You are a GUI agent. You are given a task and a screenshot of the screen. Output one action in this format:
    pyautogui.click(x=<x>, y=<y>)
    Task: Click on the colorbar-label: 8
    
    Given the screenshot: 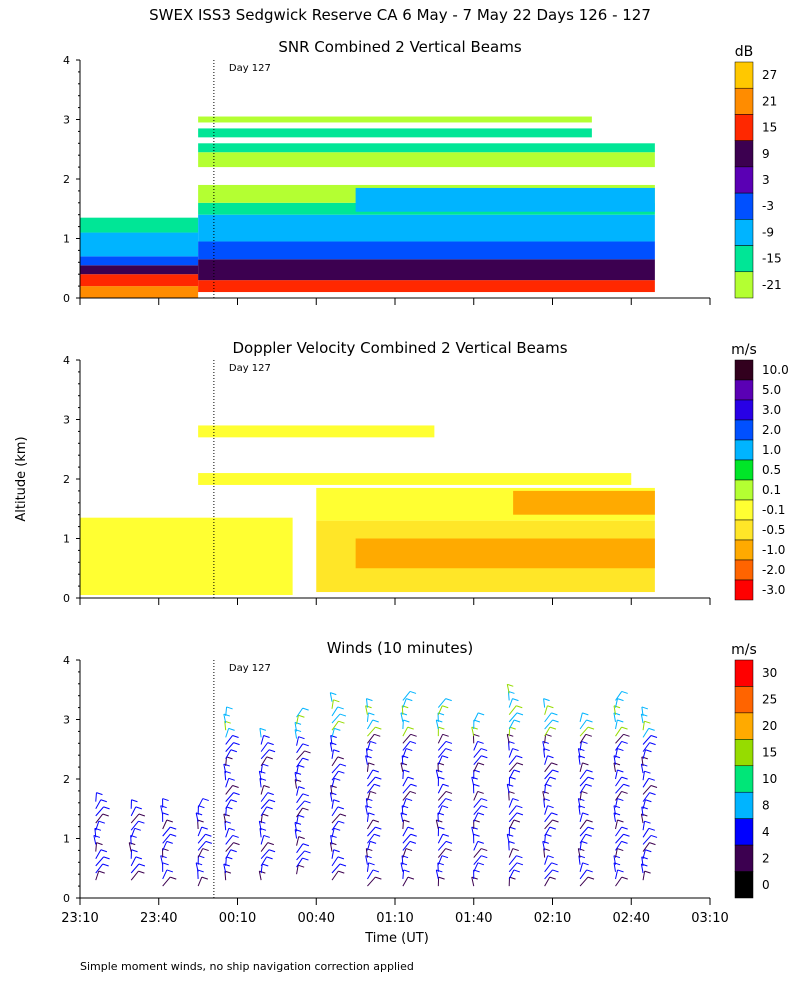 What is the action you would take?
    pyautogui.click(x=766, y=805)
    